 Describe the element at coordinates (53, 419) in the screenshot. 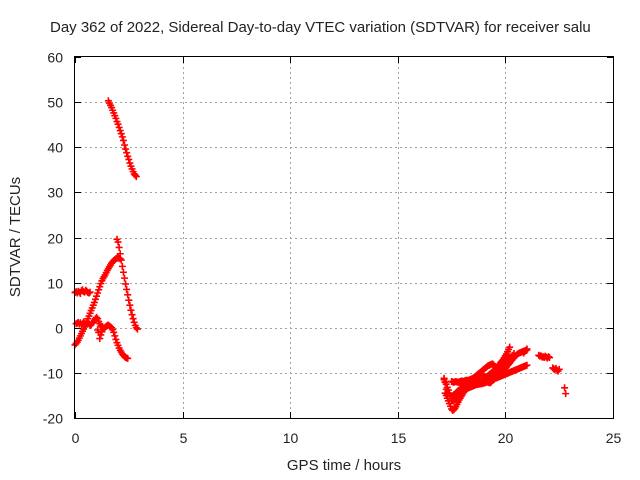

I see `y-tick-label: -20` at that location.